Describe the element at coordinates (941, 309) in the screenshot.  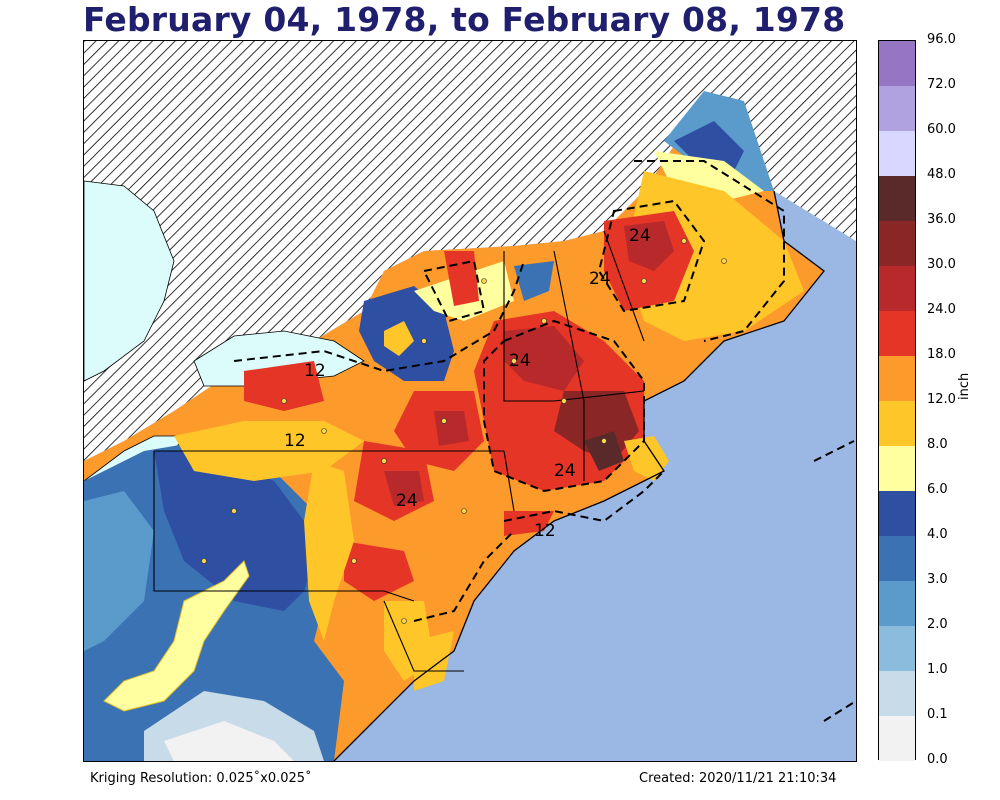
I see `colorbar-tick-label: 24.0` at that location.